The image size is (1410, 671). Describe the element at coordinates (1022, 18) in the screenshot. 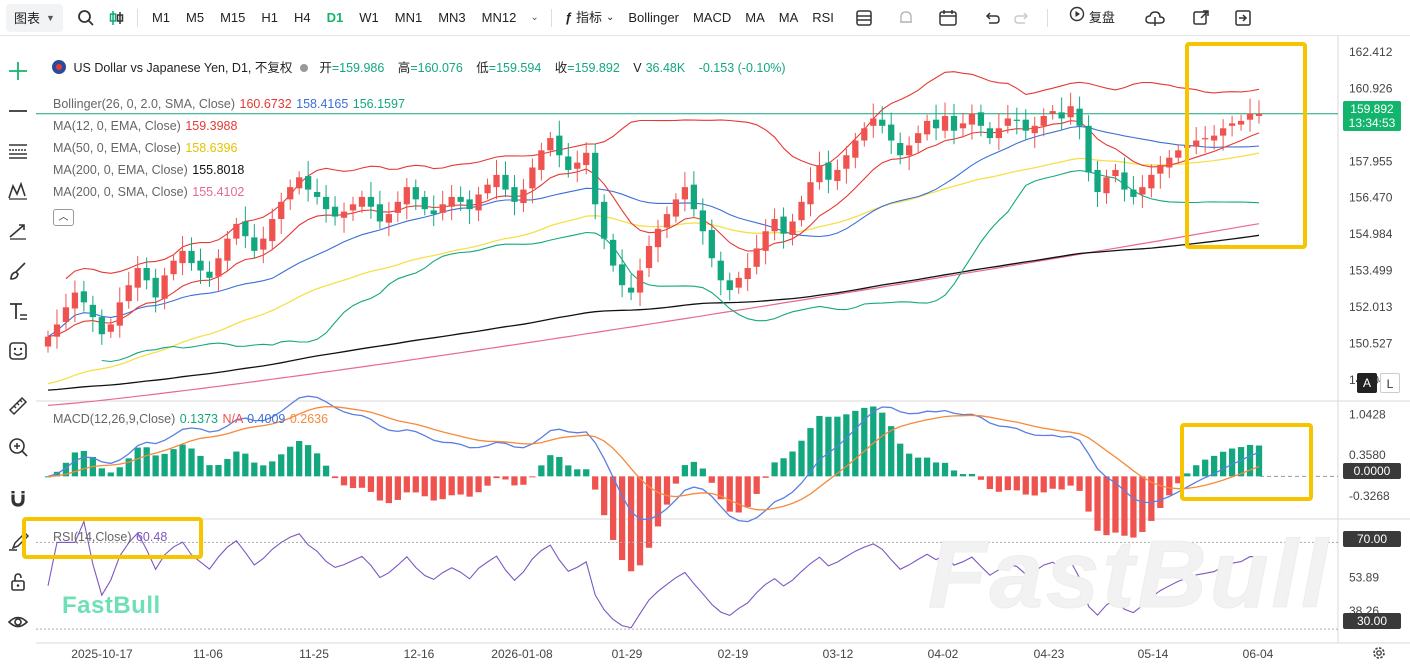

I see `redo-icon` at that location.